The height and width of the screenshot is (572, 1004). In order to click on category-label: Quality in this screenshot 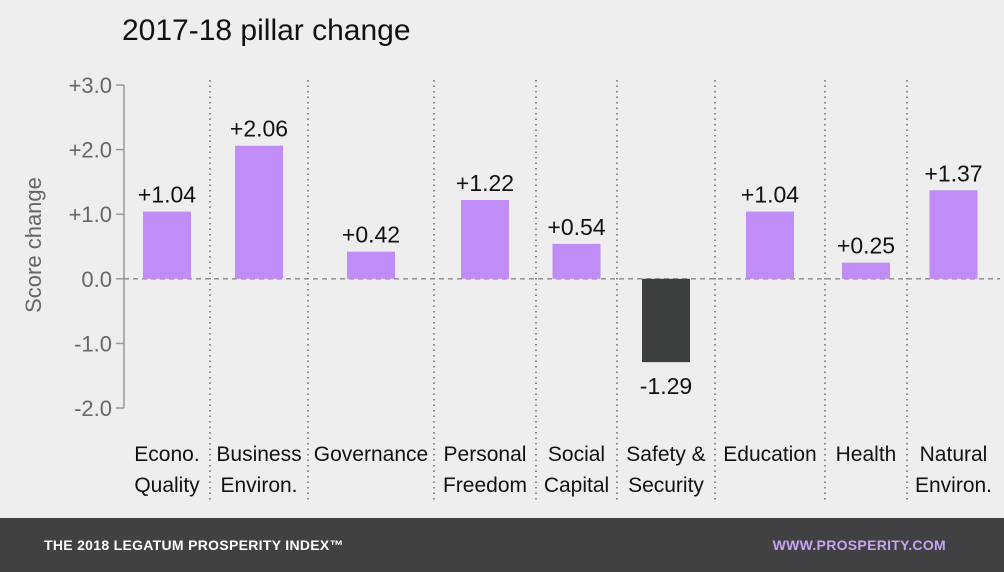, I will do `click(167, 485)`.